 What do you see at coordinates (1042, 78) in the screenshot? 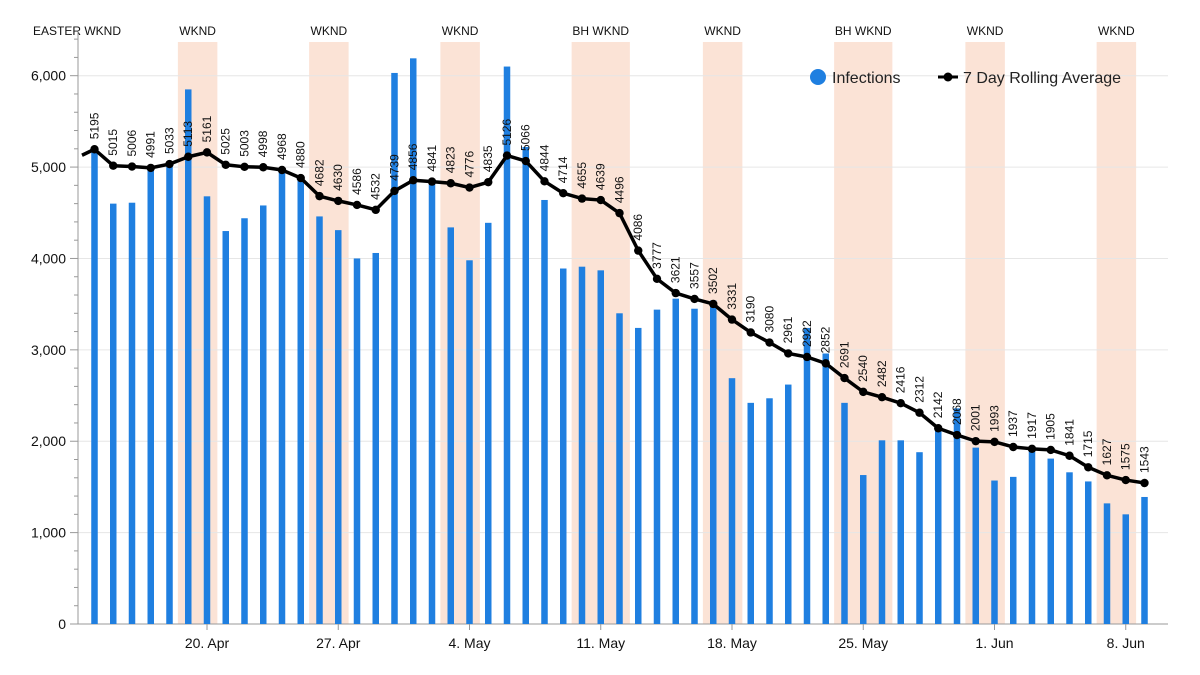
I see `legend-average-label: 7 Day Rolling Average` at bounding box center [1042, 78].